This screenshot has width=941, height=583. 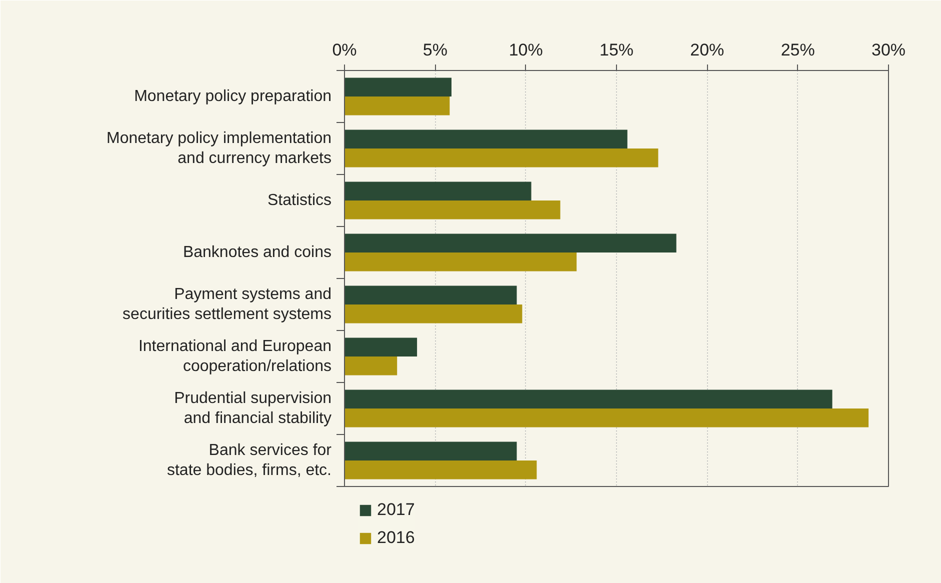 What do you see at coordinates (797, 50) in the screenshot?
I see `x-tick-label: 25%` at bounding box center [797, 50].